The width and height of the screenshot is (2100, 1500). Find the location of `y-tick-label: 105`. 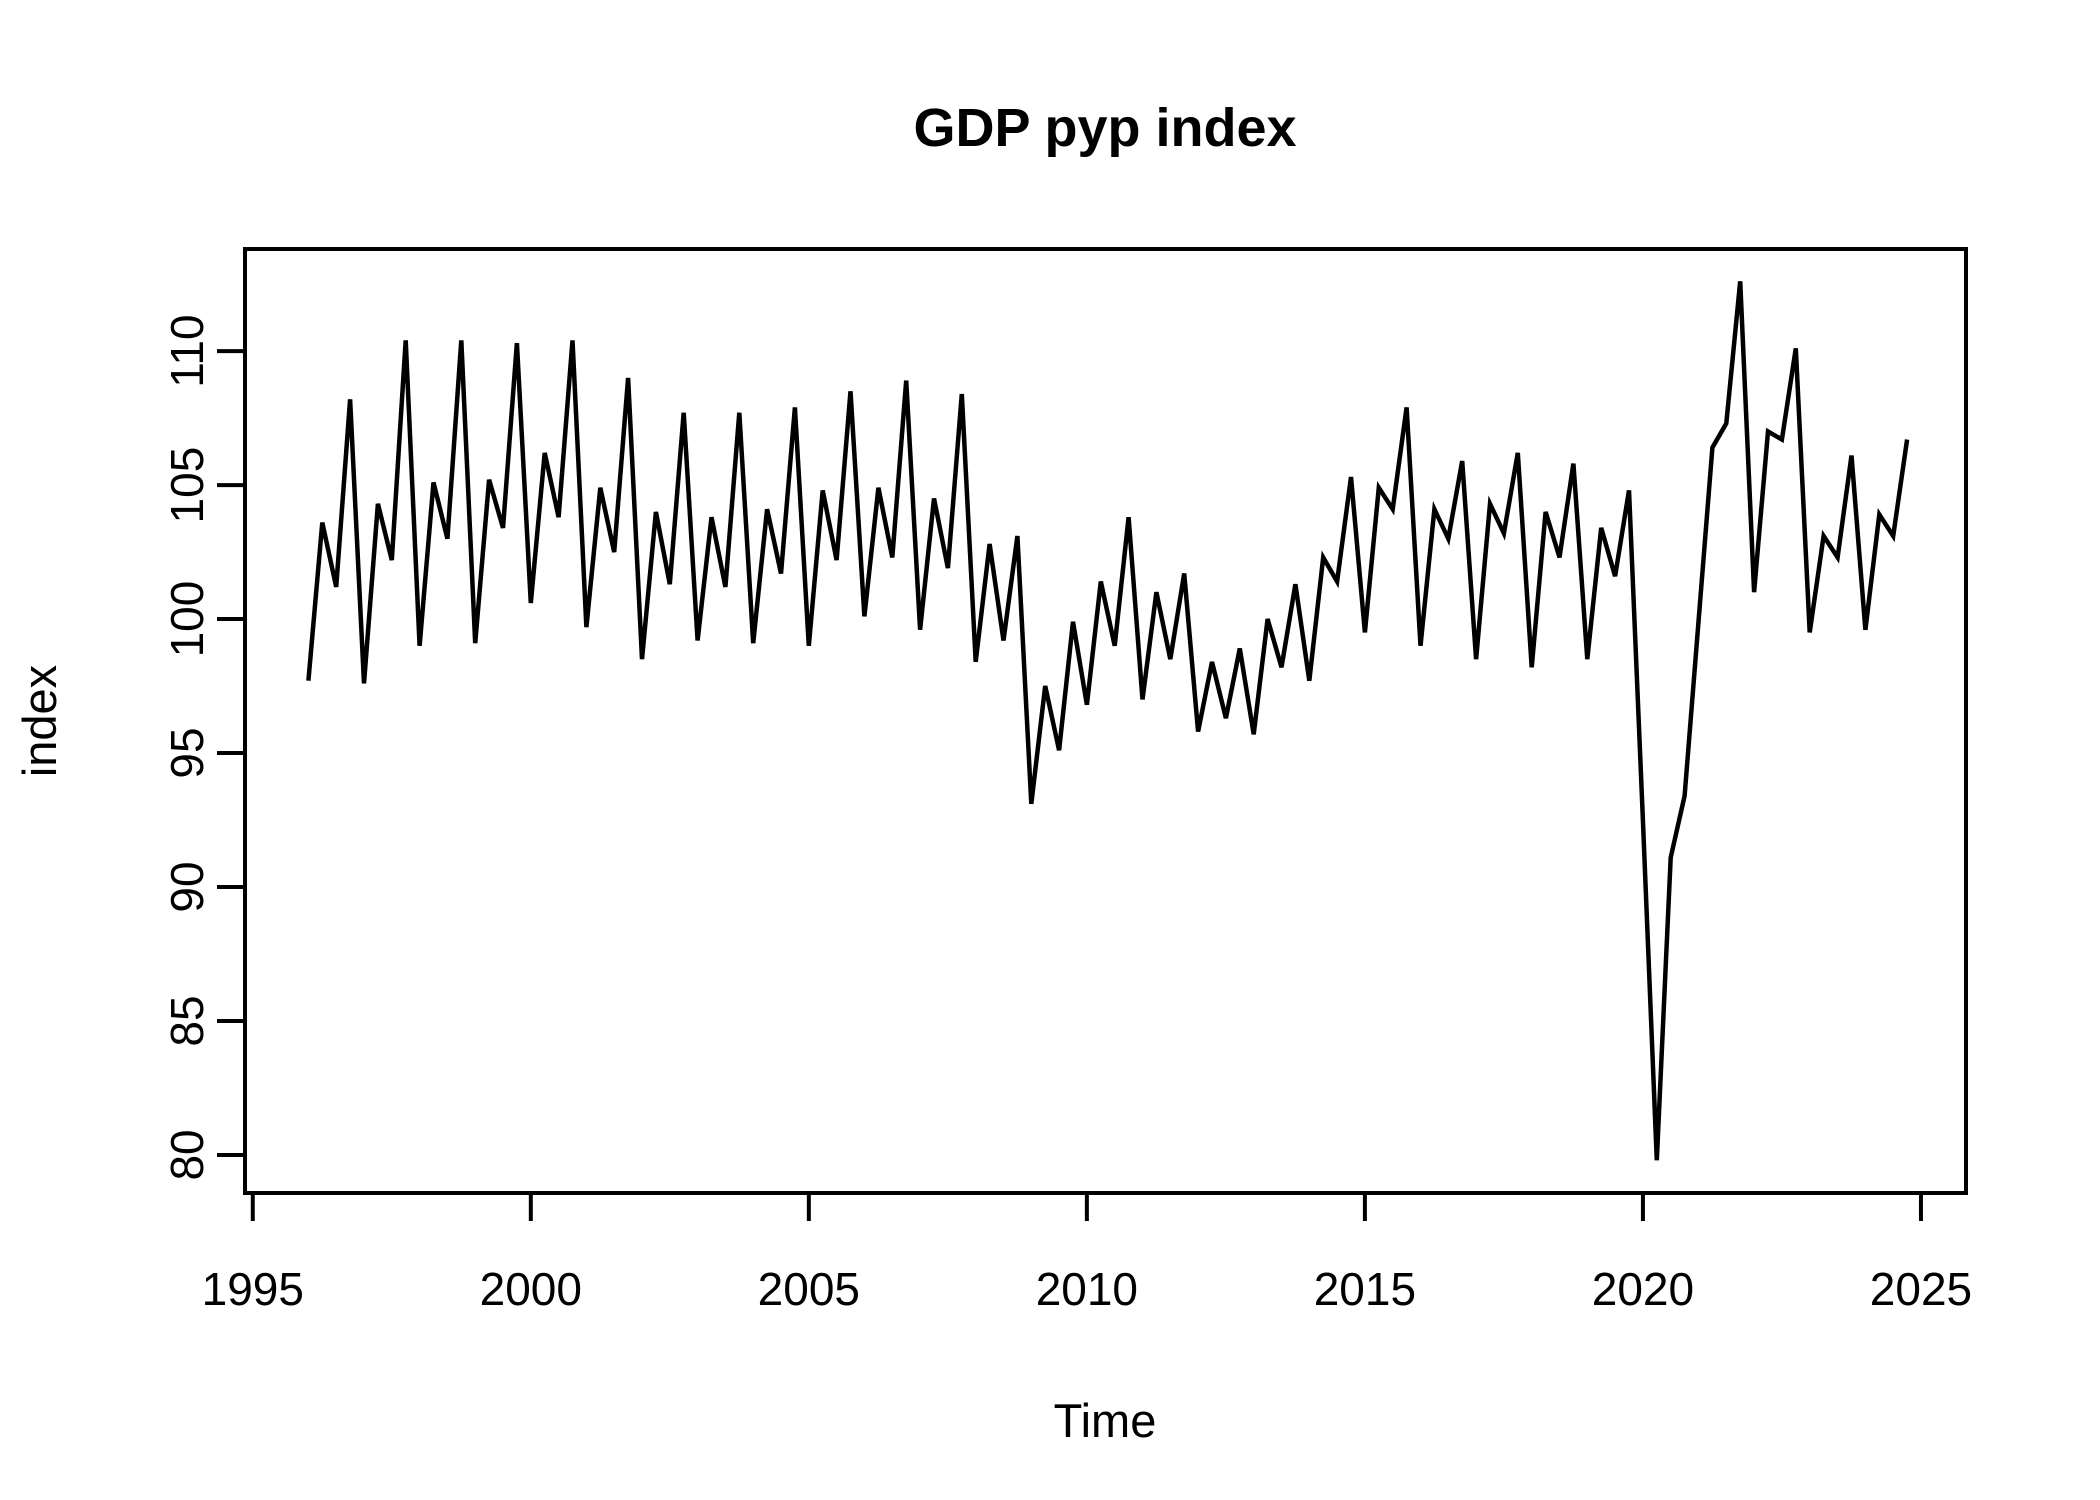

y-tick-label: 105 is located at coordinates (187, 485).